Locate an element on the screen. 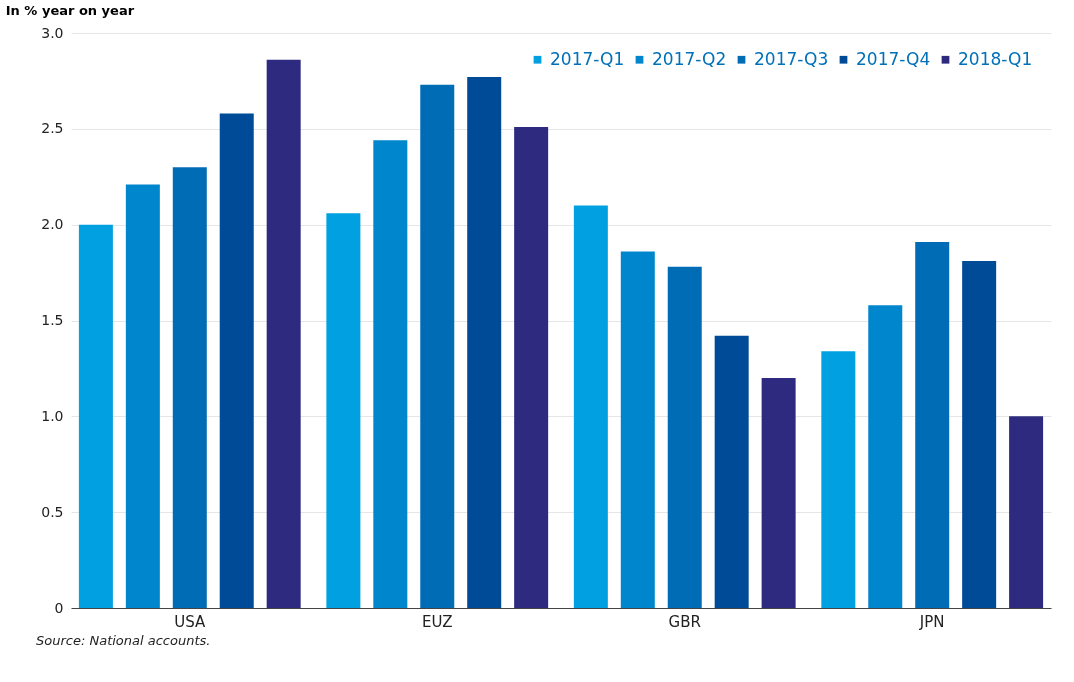  source-note: Source: National accounts. is located at coordinates (123, 640).